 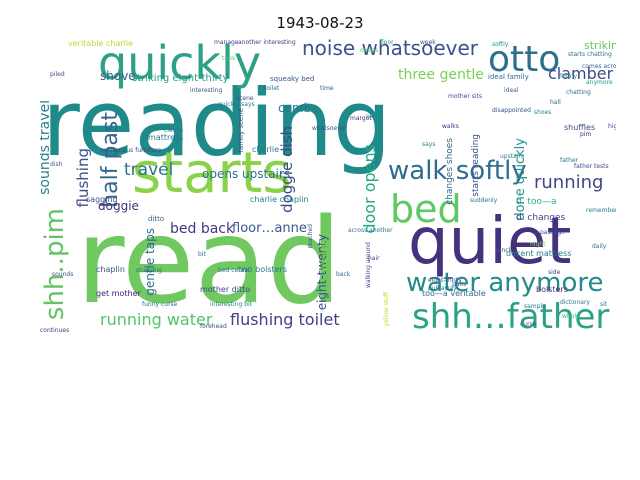 I want to click on cloud-word: shove, so click(x=118, y=76).